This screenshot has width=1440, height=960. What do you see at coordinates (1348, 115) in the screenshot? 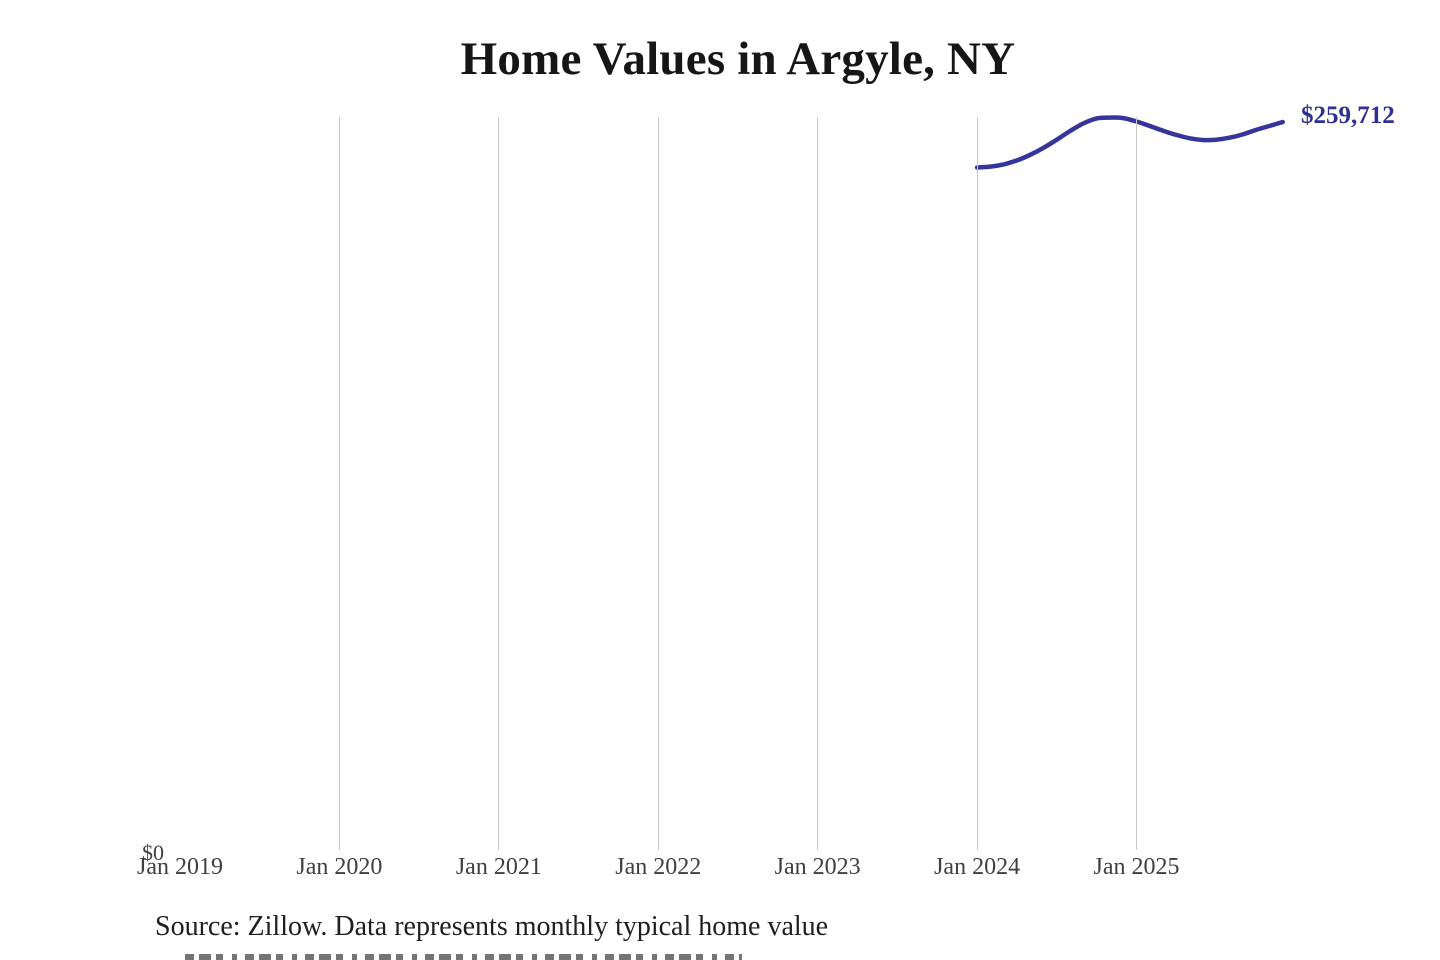
I see `latest-value-label: $259,712` at bounding box center [1348, 115].